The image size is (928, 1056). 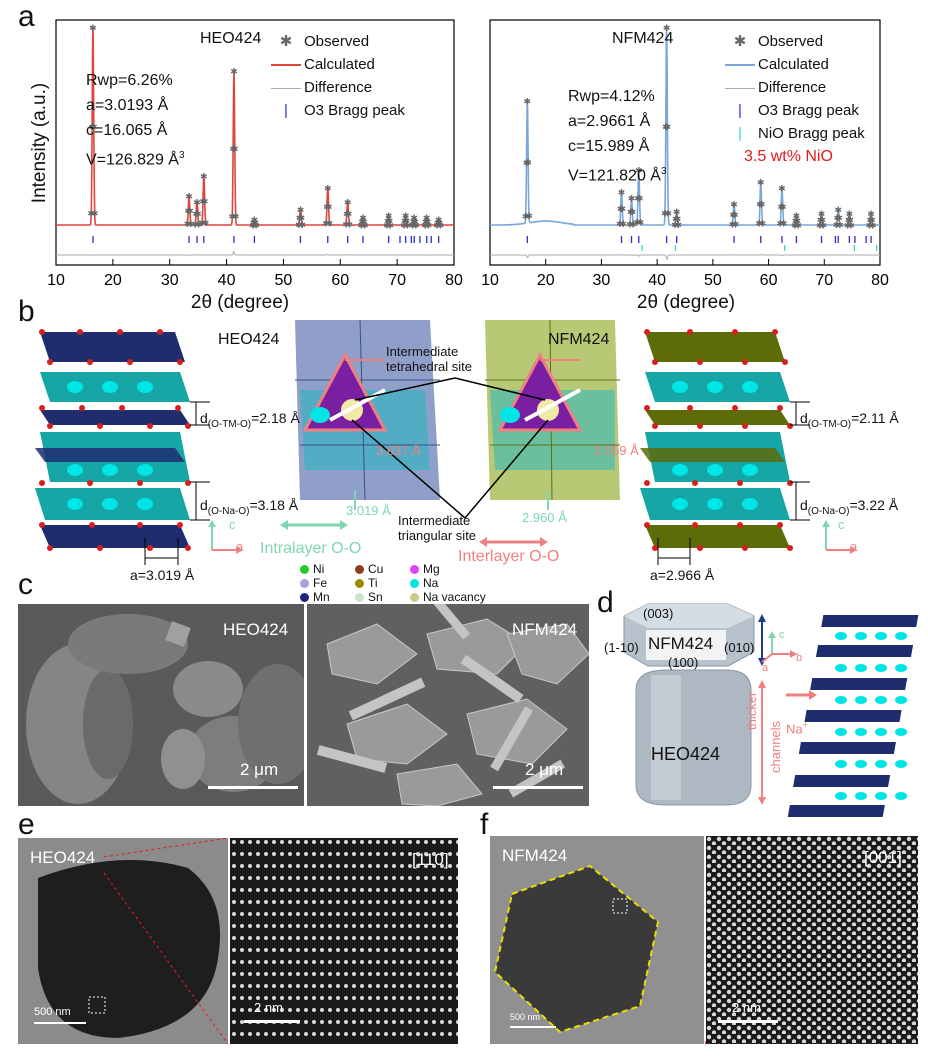 What do you see at coordinates (597, 940) in the screenshot?
I see `tem-nfm-particle` at bounding box center [597, 940].